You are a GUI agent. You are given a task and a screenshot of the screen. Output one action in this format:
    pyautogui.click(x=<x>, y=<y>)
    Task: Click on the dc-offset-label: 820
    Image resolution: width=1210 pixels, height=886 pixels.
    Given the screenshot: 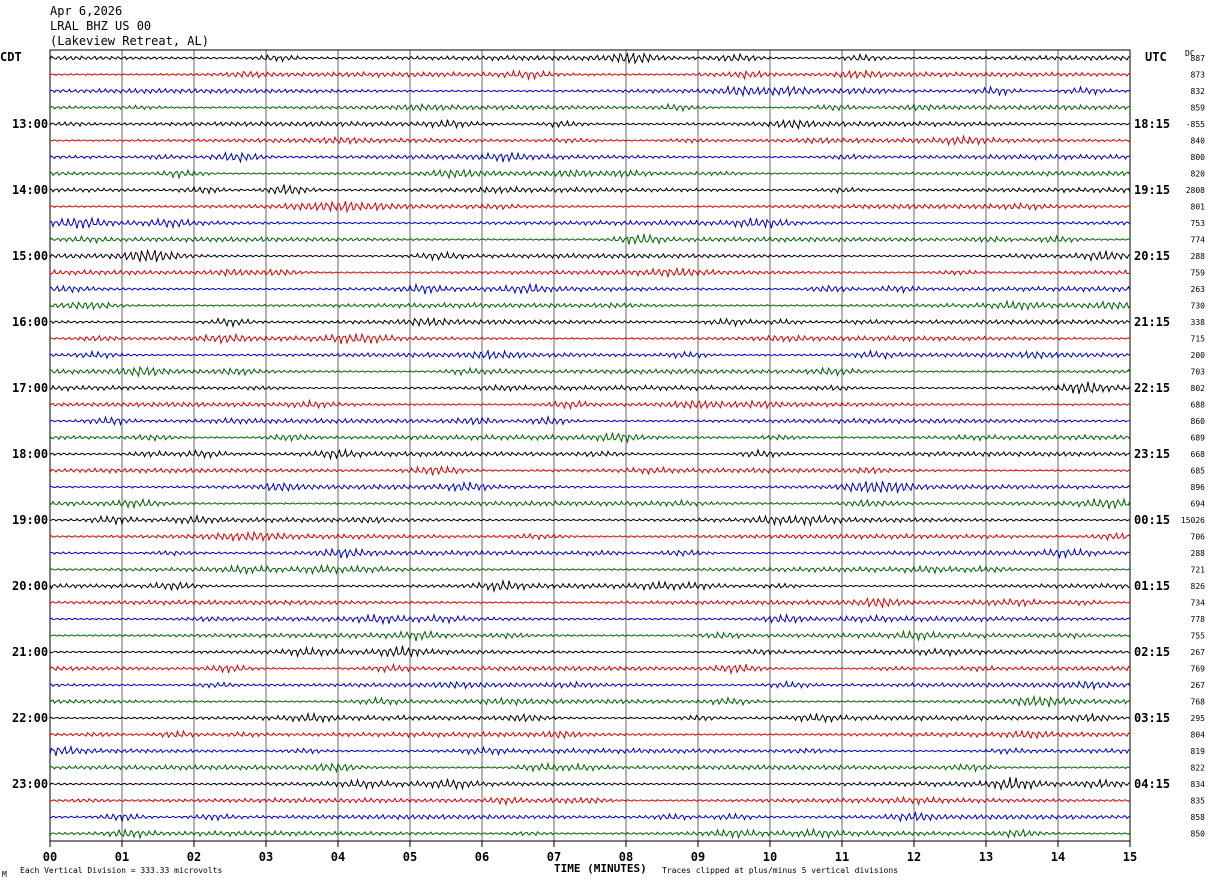 What is the action you would take?
    pyautogui.click(x=1198, y=174)
    